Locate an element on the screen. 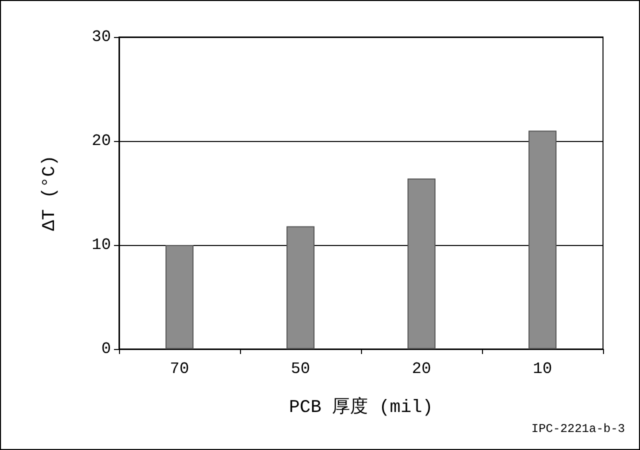  y-tick-label: 0 is located at coordinates (106, 349).